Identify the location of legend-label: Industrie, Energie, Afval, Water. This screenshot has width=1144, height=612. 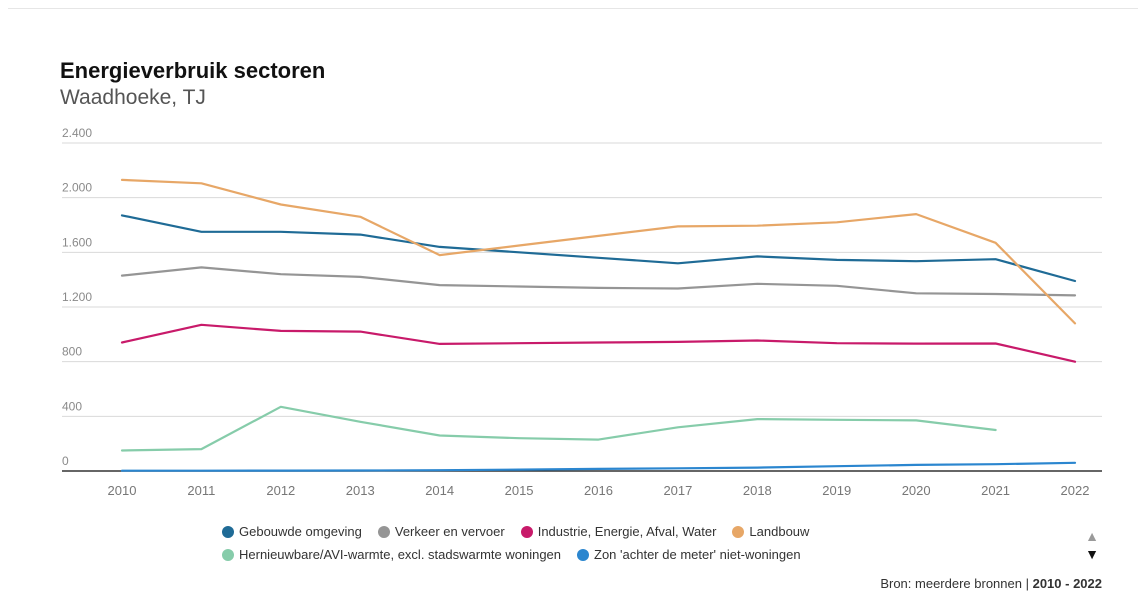
(627, 531).